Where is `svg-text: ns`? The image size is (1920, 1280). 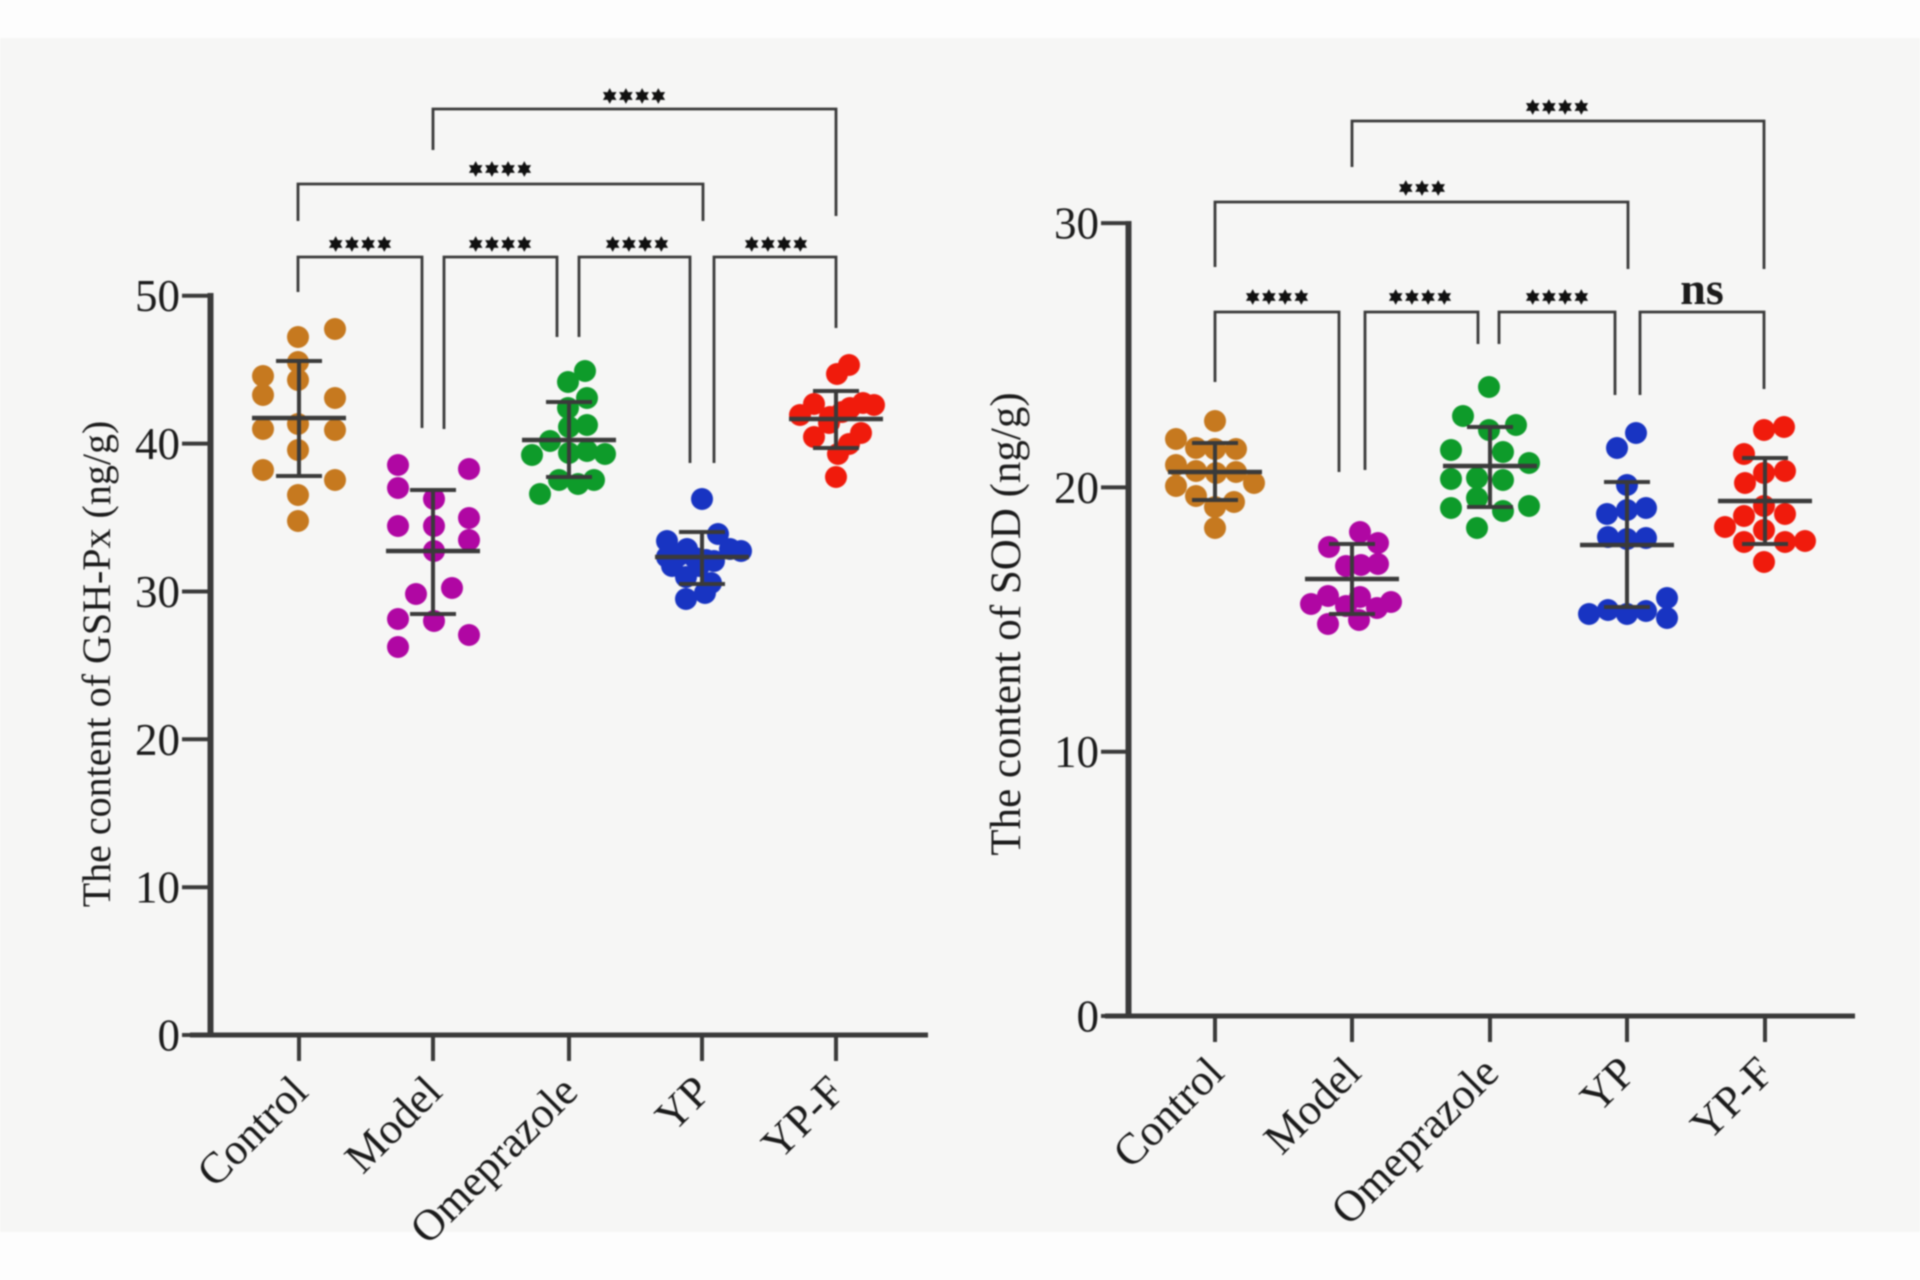
svg-text: ns is located at coordinates (1701, 288).